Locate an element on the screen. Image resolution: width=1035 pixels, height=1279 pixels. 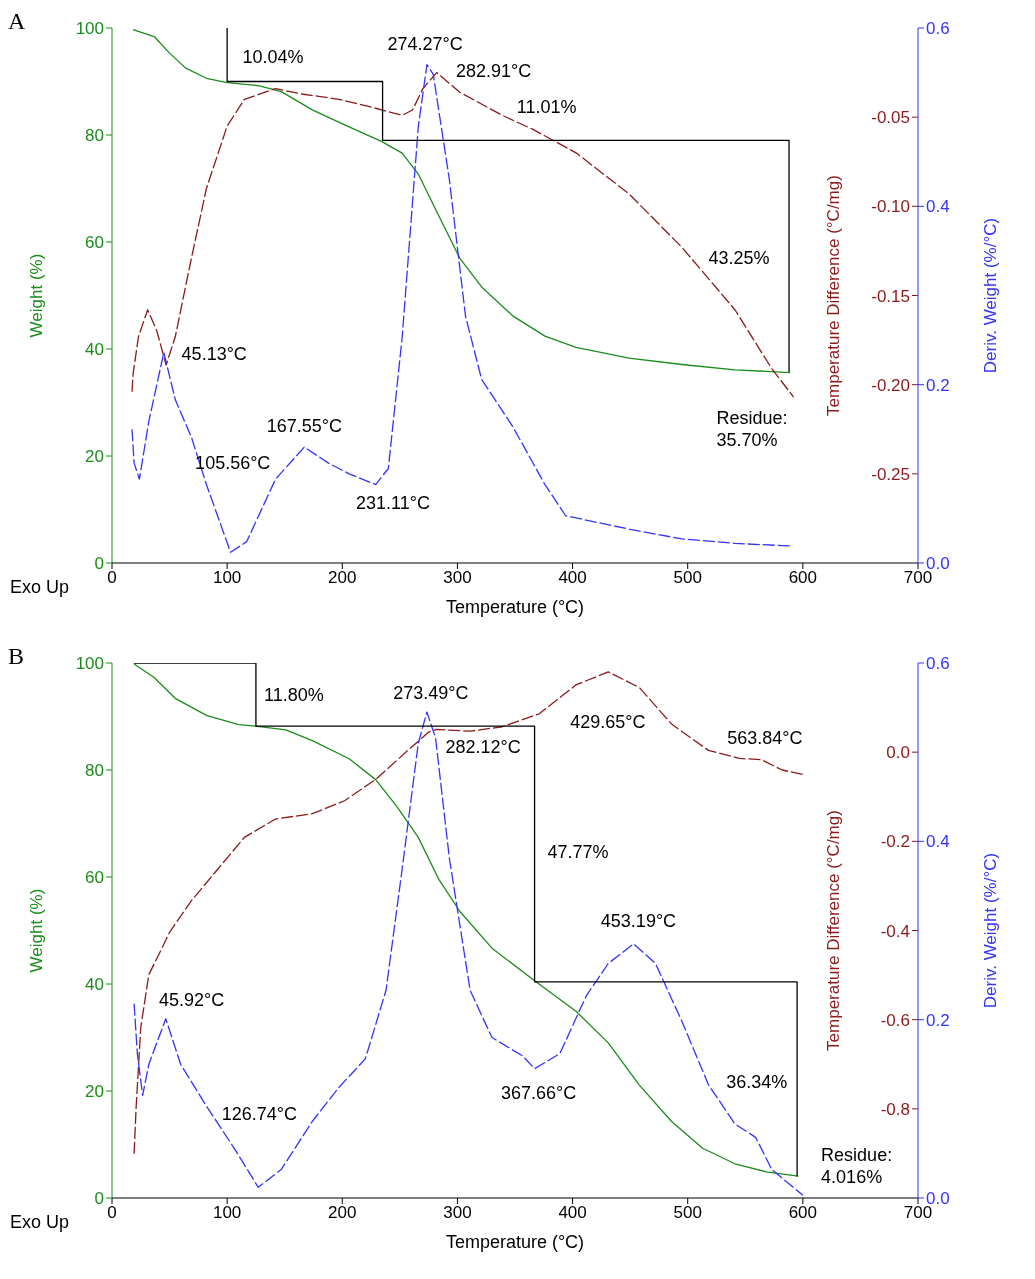
annotation: 36.34% is located at coordinates (757, 1082).